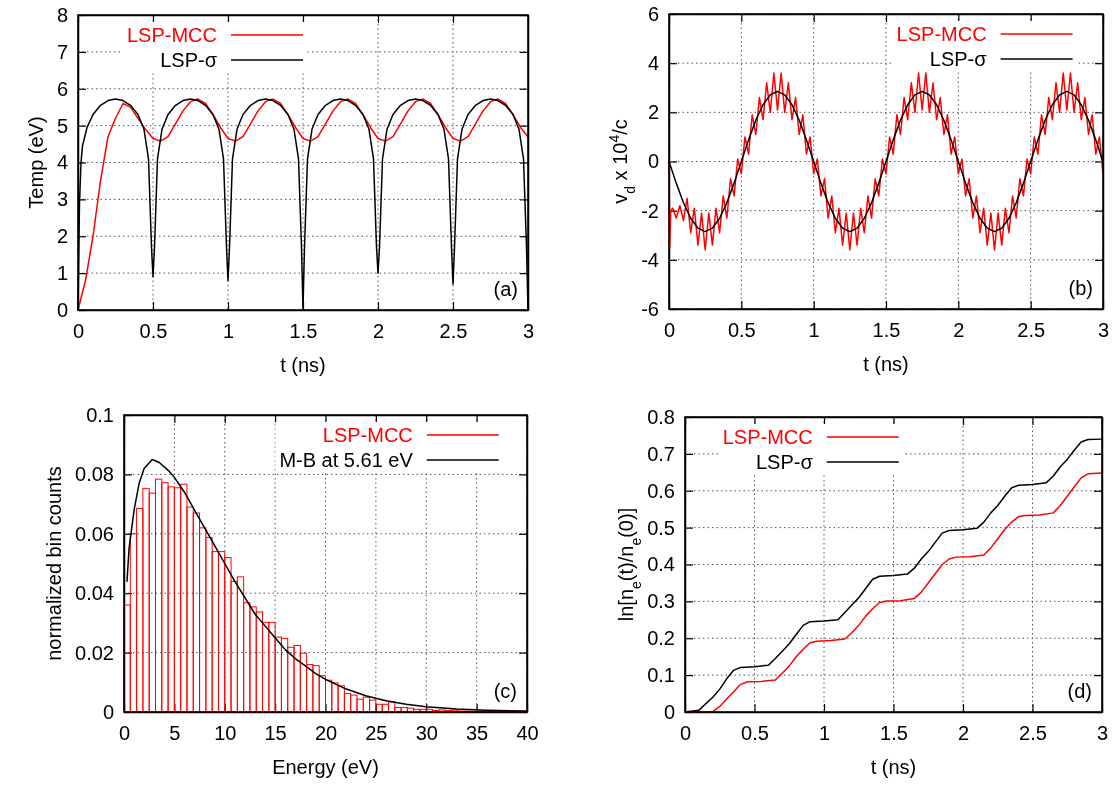 This screenshot has height=794, width=1113. I want to click on y-tick-label: 0.8, so click(661, 416).